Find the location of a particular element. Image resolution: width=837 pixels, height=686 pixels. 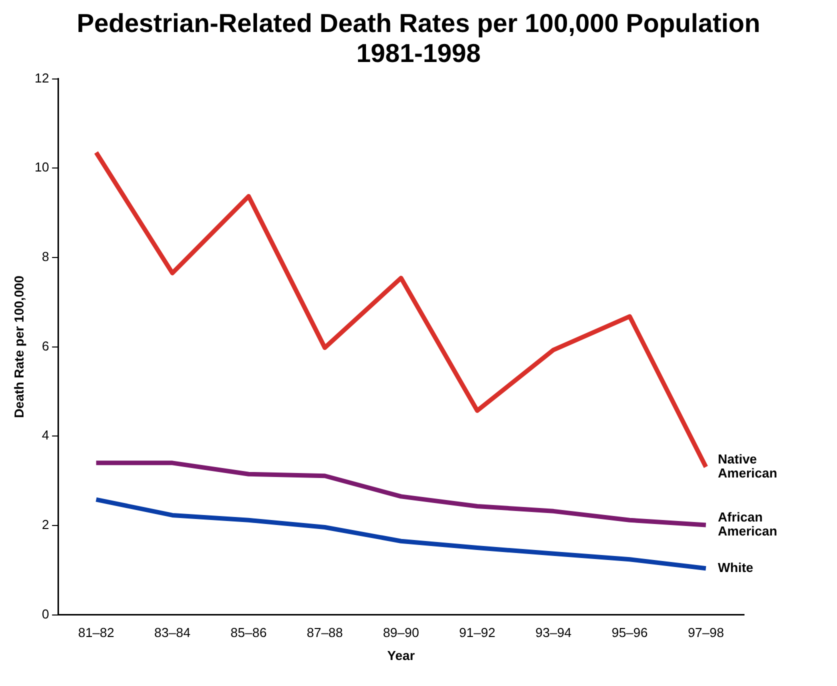

x-axis-title: Year is located at coordinates (401, 655).